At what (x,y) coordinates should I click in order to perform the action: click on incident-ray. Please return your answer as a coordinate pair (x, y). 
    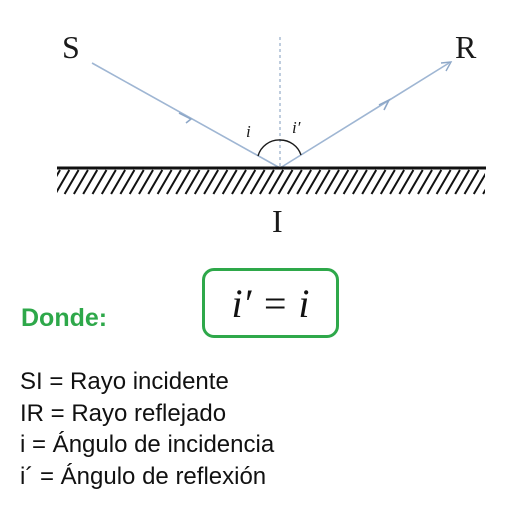
    Looking at the image, I should click on (186, 115).